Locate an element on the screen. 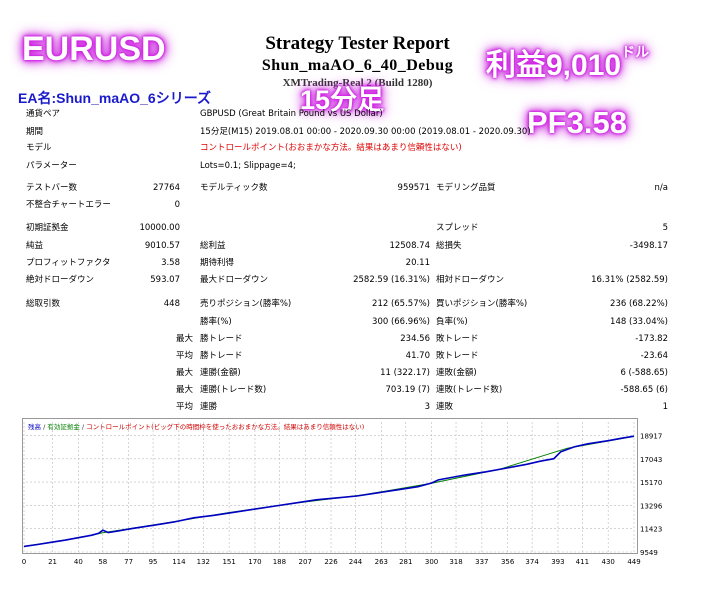 Image resolution: width=715 pixels, height=589 pixels. x-tick-label: 132 is located at coordinates (203, 562).